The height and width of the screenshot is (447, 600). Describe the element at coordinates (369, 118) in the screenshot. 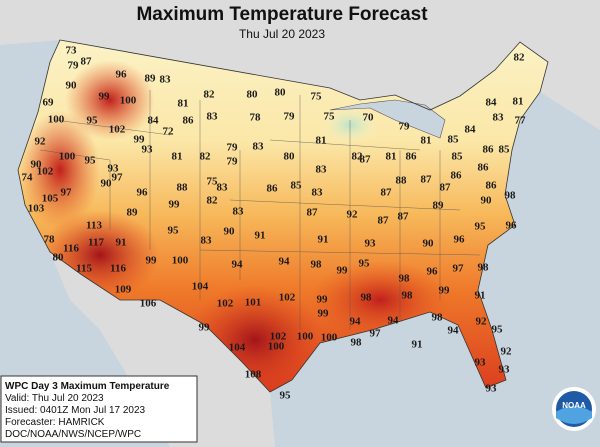

I see `temperature: 70` at that location.